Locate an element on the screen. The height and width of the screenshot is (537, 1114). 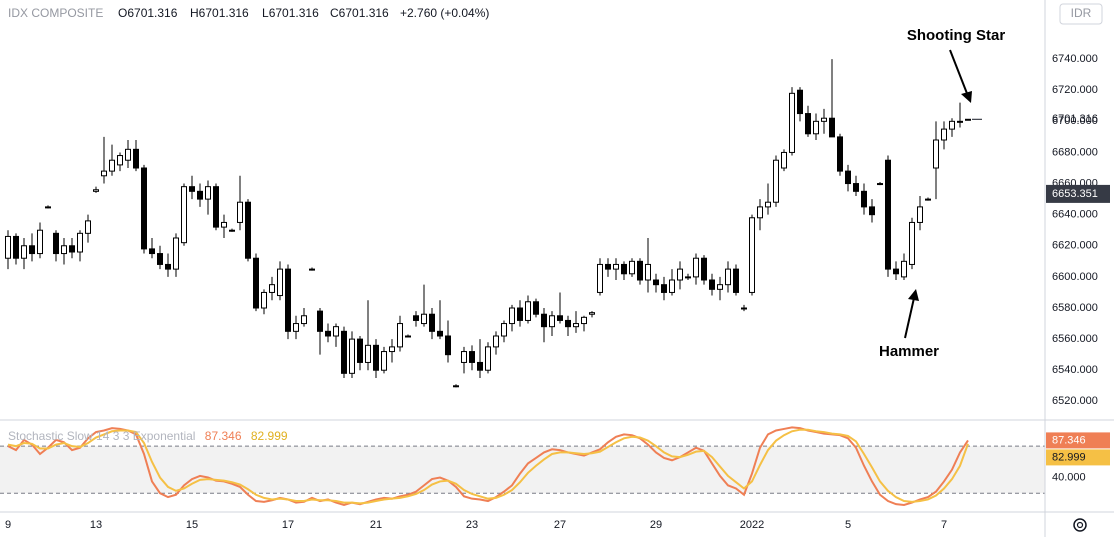
currency-button is located at coordinates (1081, 14).